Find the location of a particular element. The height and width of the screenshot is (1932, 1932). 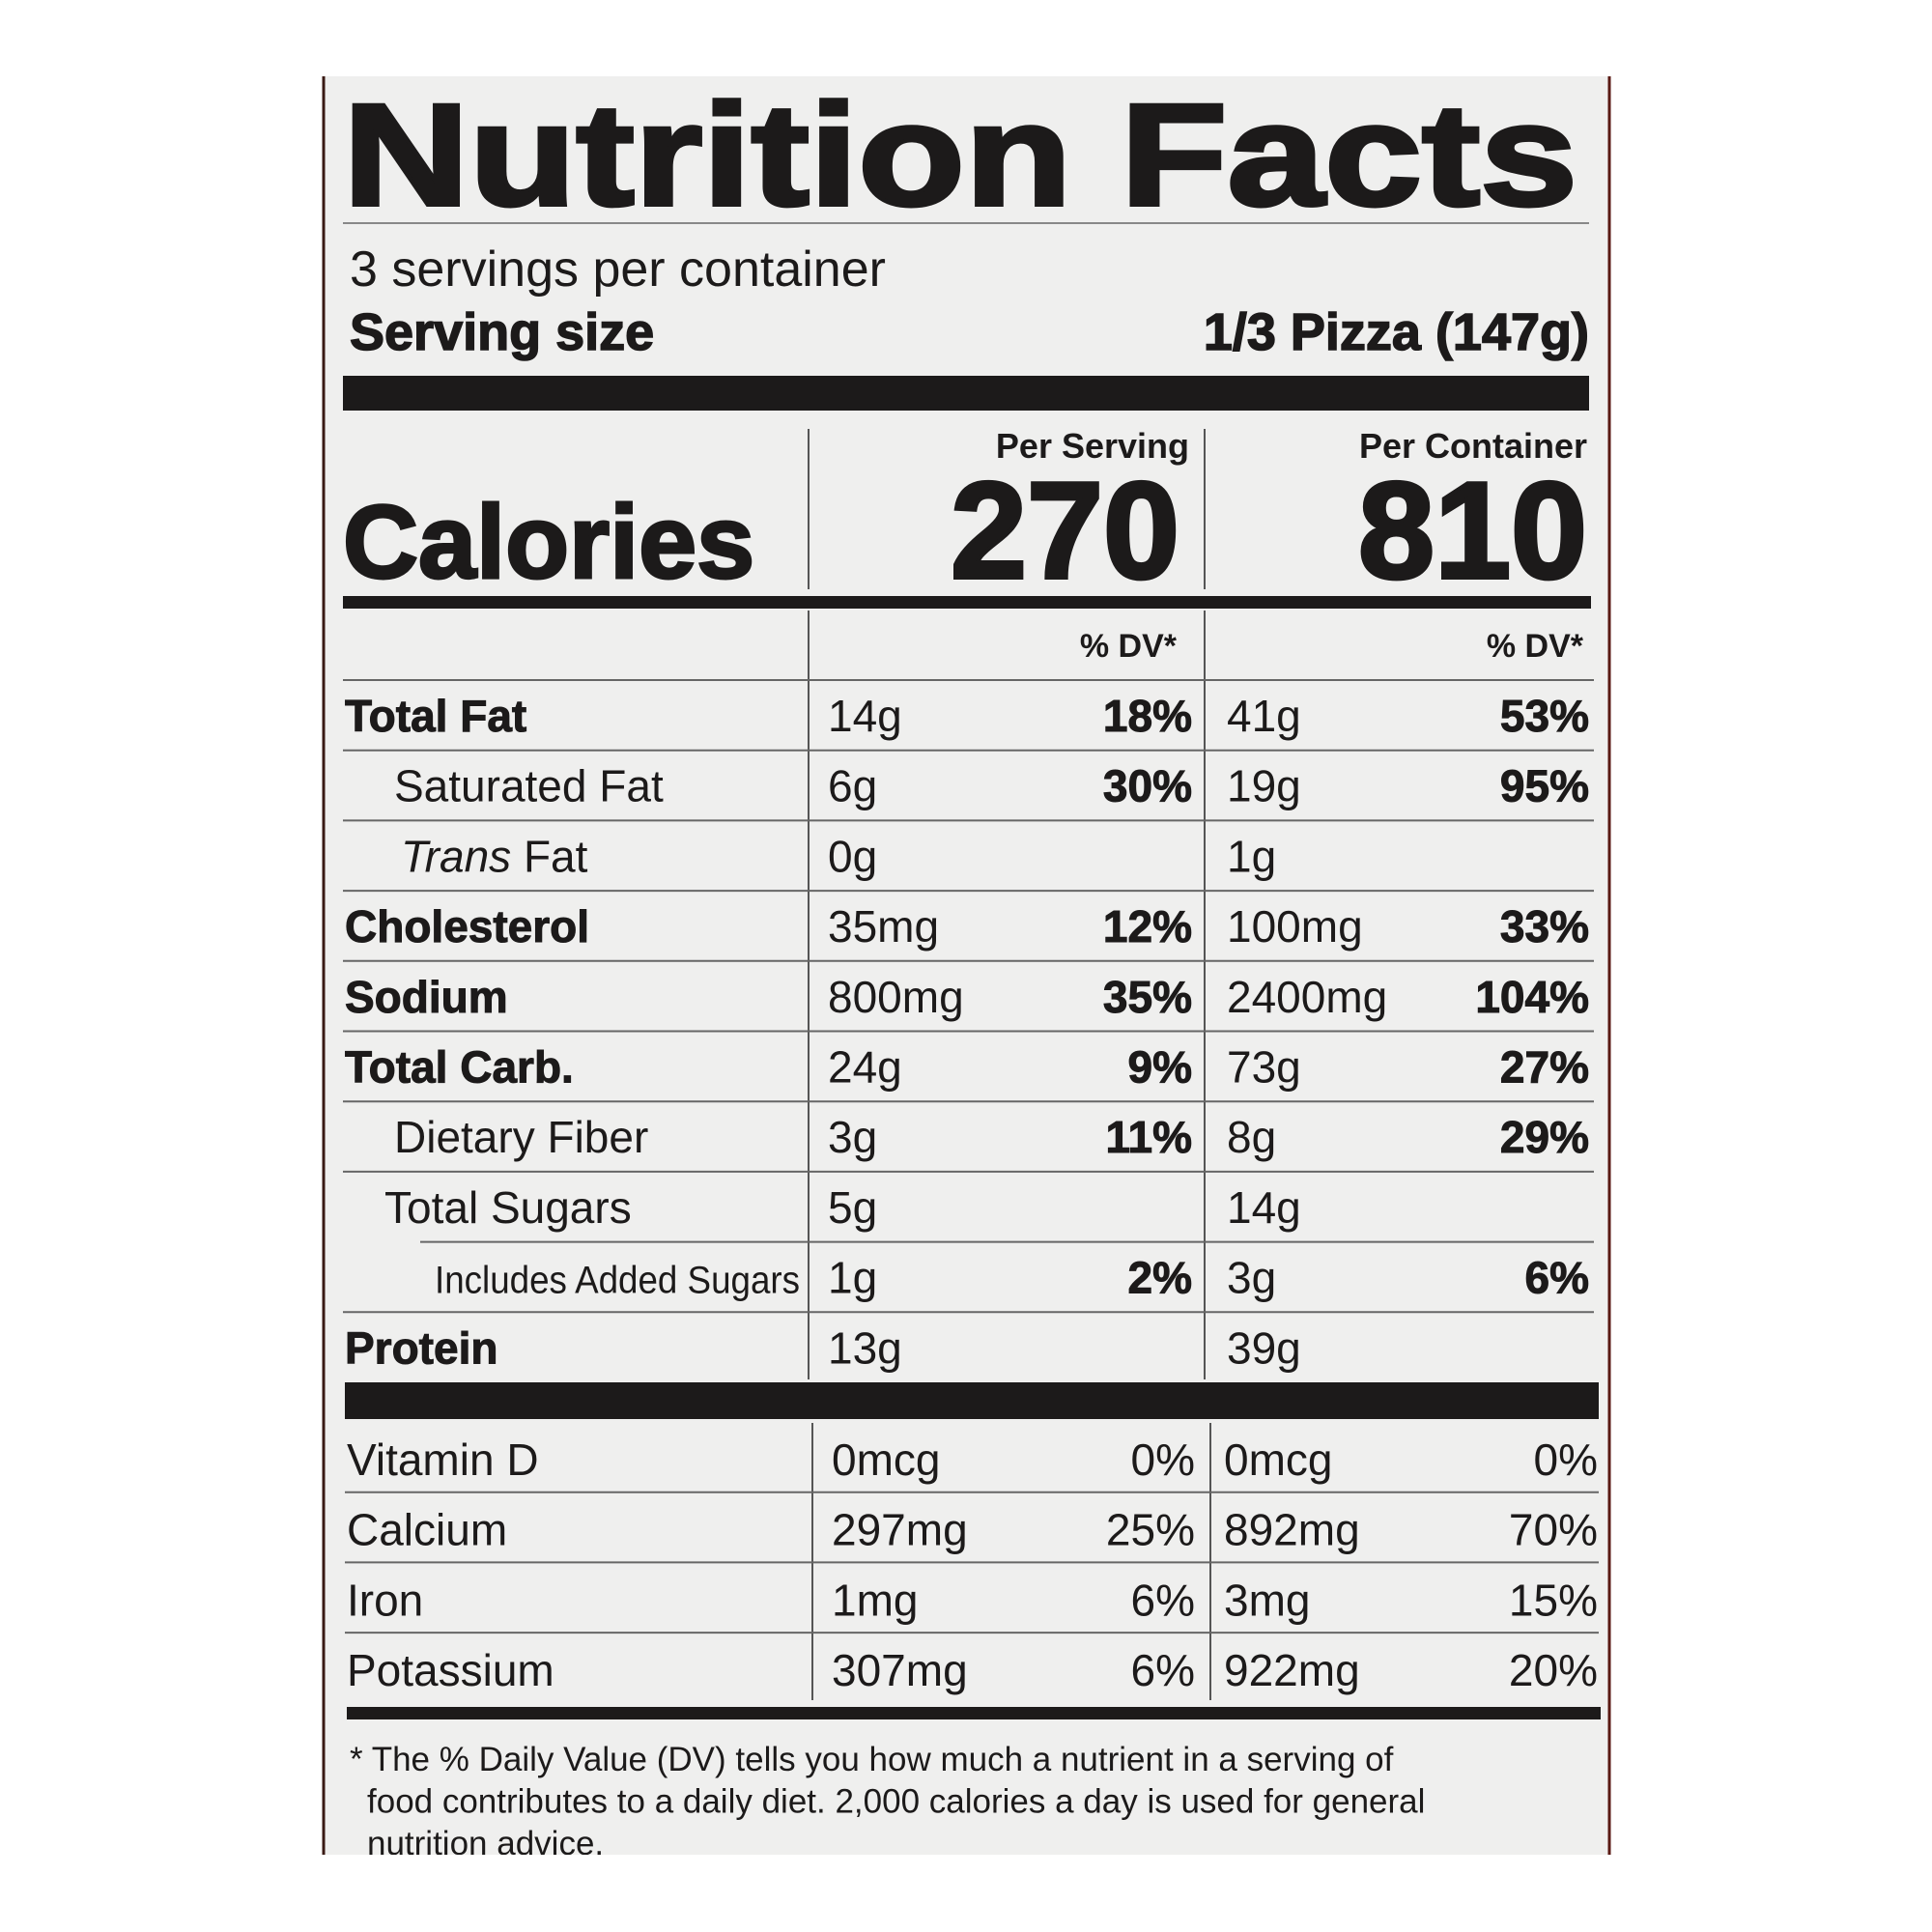

amount-per-serving: 6g is located at coordinates (852, 786).